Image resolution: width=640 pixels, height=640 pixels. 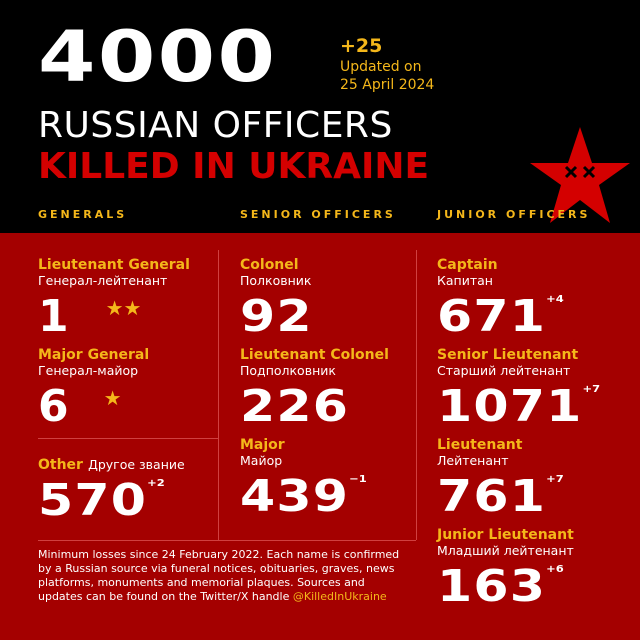 I want to click on rank-name-ru: Другое звание, so click(x=136, y=464).